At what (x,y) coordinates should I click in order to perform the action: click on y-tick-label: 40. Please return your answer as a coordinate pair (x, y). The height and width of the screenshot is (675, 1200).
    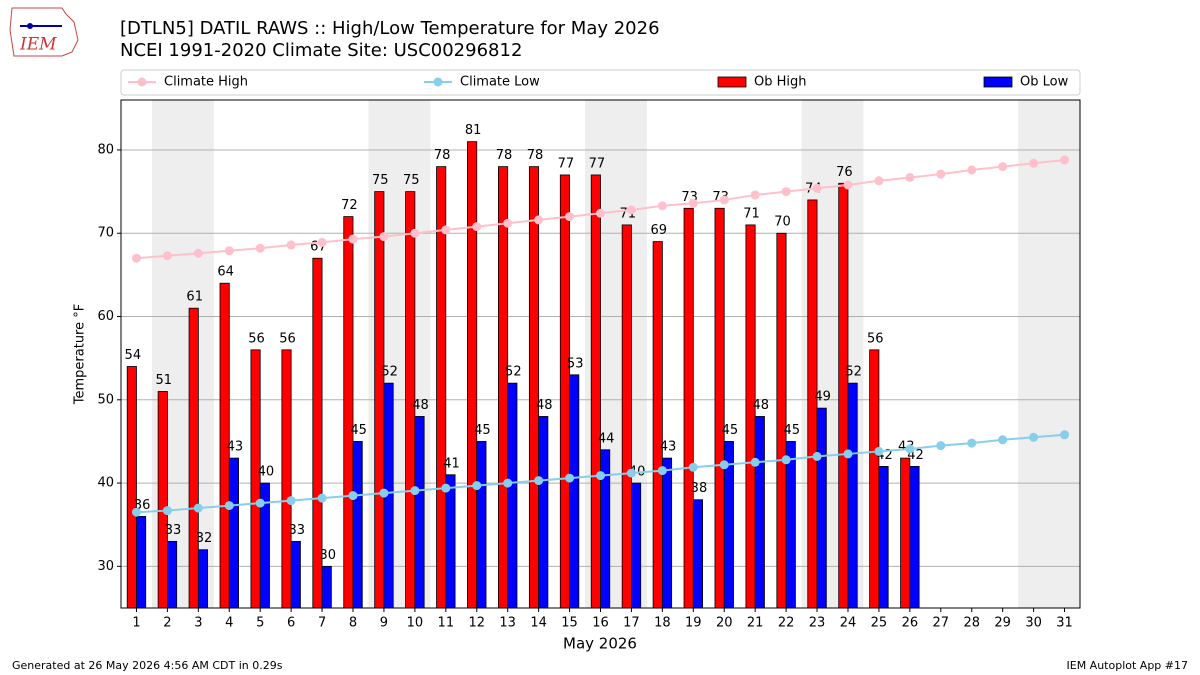
    Looking at the image, I should click on (105, 483).